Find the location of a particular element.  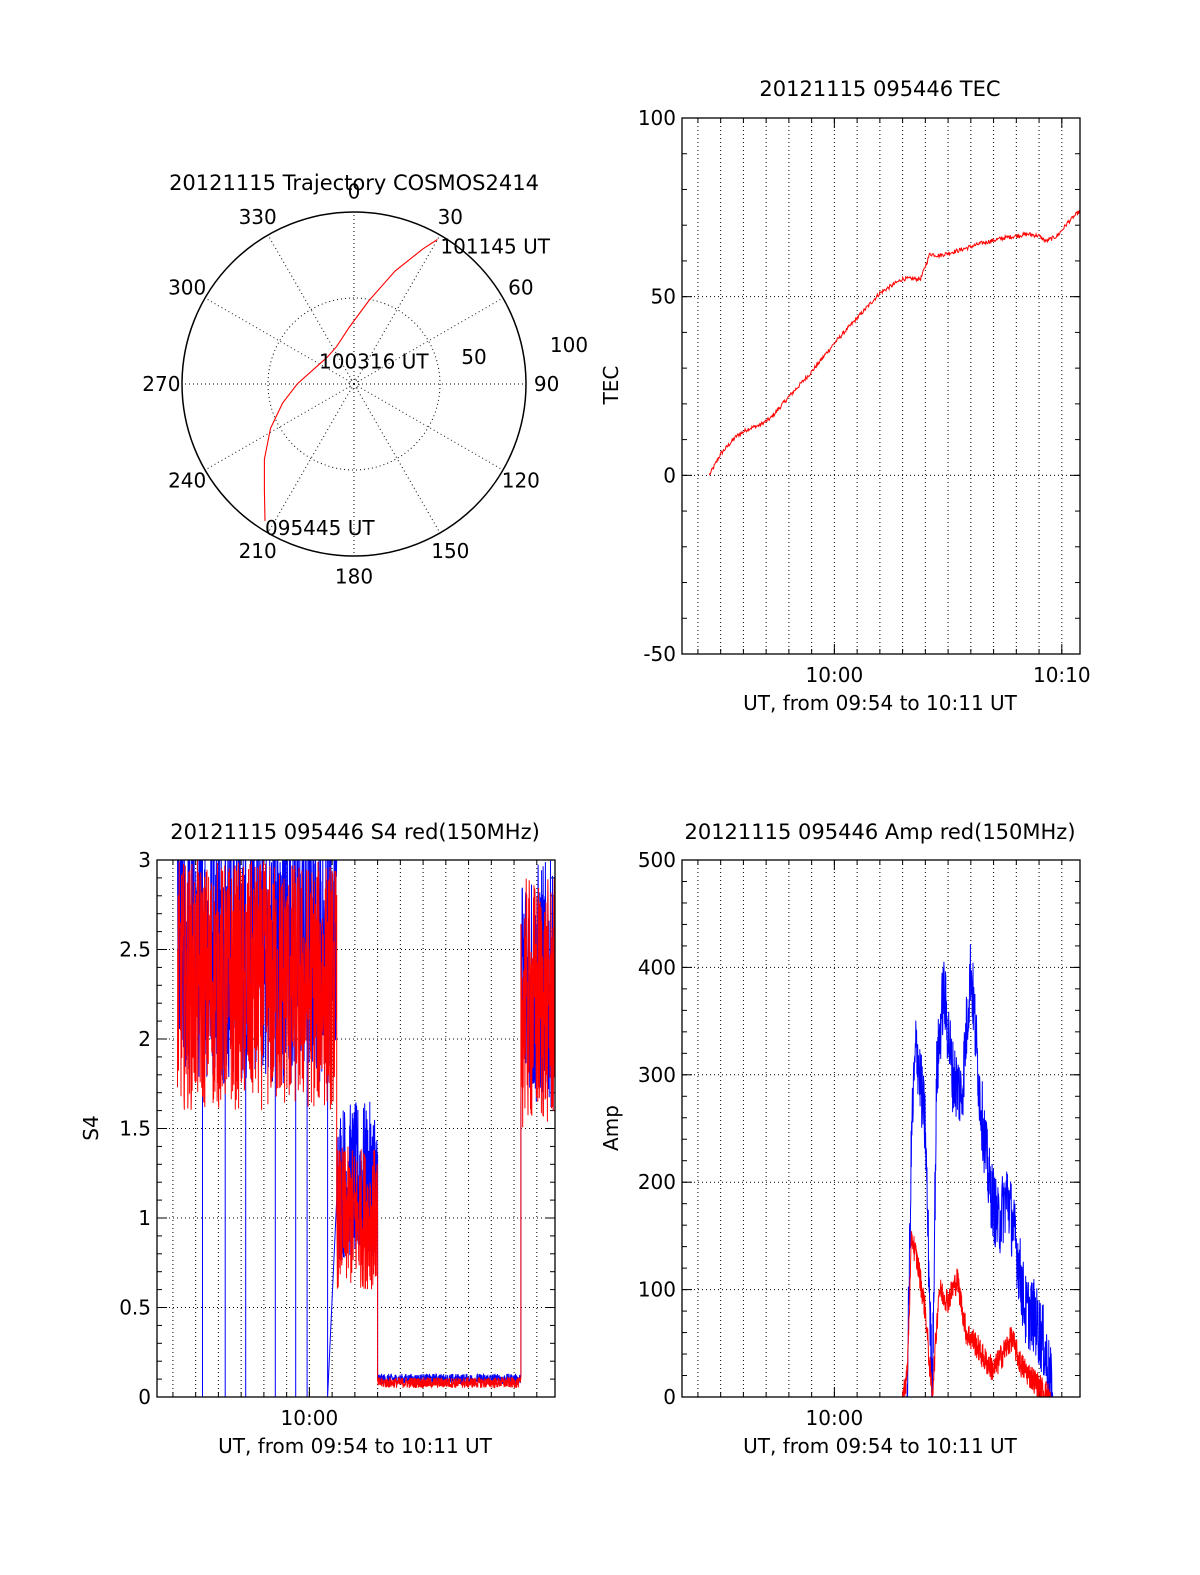

tec-series-line is located at coordinates (894, 342).